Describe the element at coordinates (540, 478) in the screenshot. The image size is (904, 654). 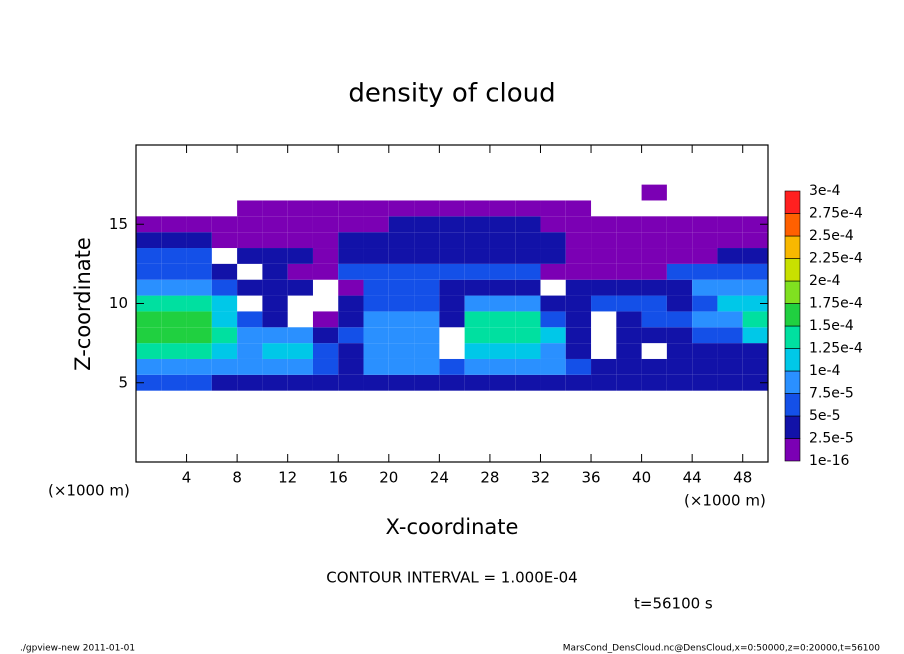
I see `x-tick-label: 32` at that location.